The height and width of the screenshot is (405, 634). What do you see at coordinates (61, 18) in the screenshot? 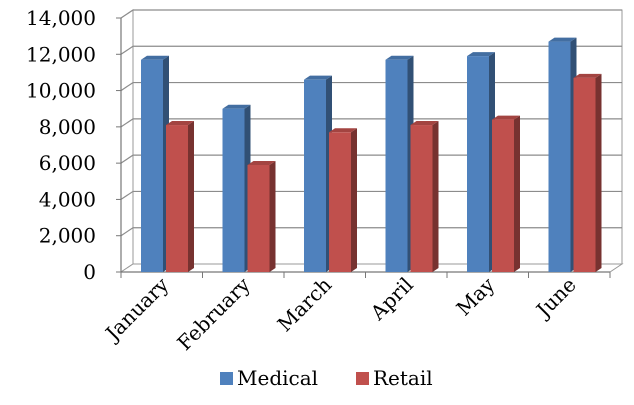
I see `y-tick-label: 14,000` at bounding box center [61, 18].